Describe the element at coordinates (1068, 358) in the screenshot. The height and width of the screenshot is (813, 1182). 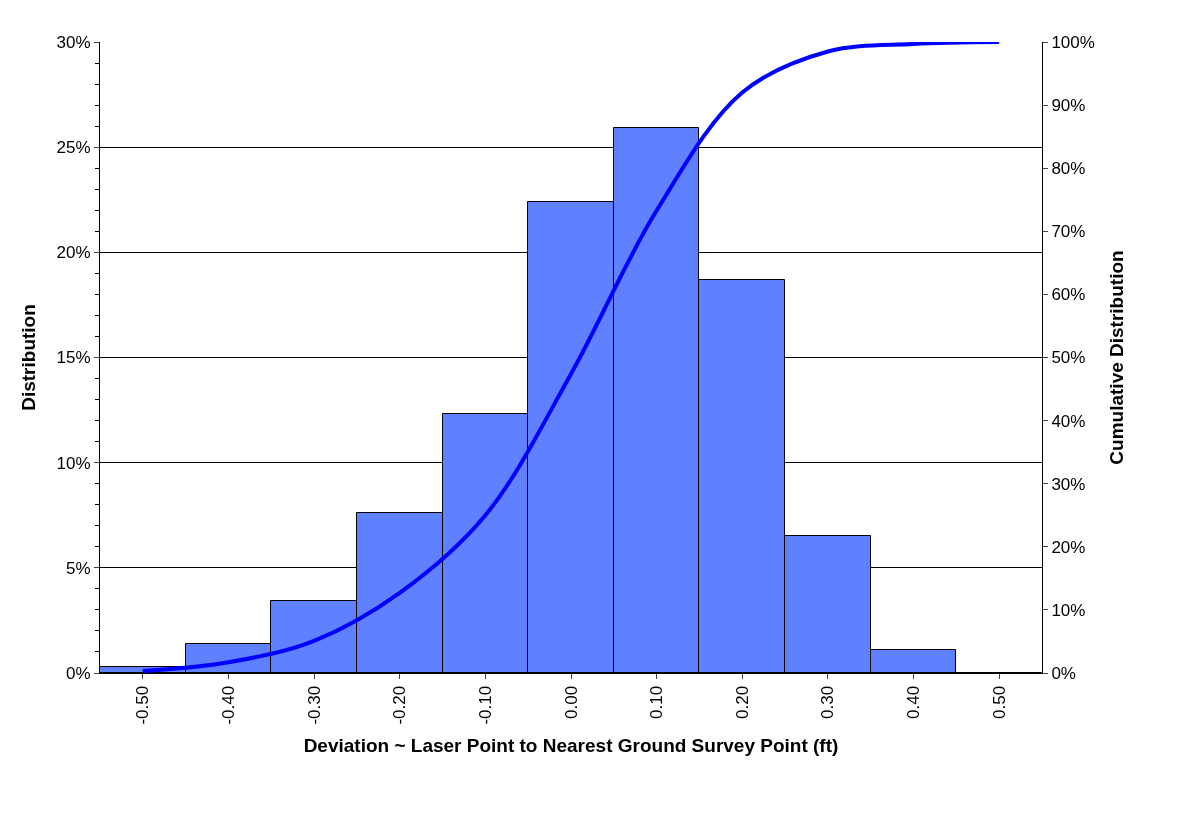
I see `y2-tick-label: 50%` at that location.